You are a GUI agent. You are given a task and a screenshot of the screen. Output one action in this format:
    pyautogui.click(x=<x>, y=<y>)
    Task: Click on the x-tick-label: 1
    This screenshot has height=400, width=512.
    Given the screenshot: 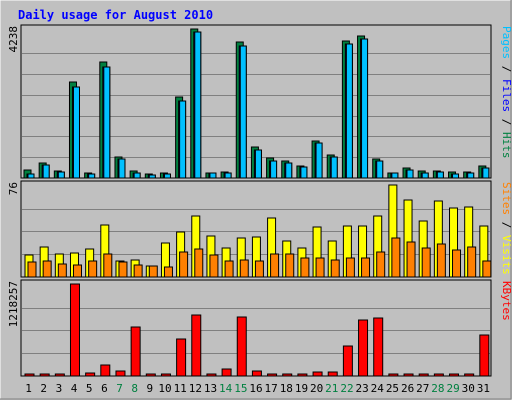 What is the action you would take?
    pyautogui.click(x=28, y=388)
    